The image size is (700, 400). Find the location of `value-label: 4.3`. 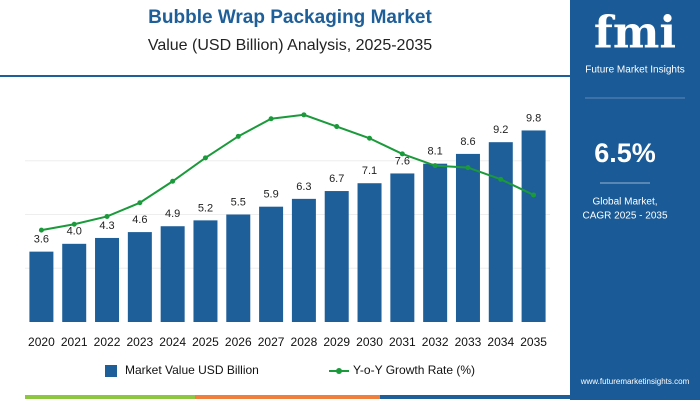

value-label: 4.3 is located at coordinates (106, 226).